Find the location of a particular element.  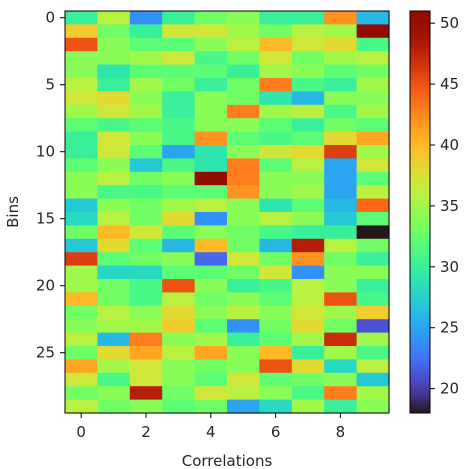

x-tick-label: 6 is located at coordinates (276, 432).